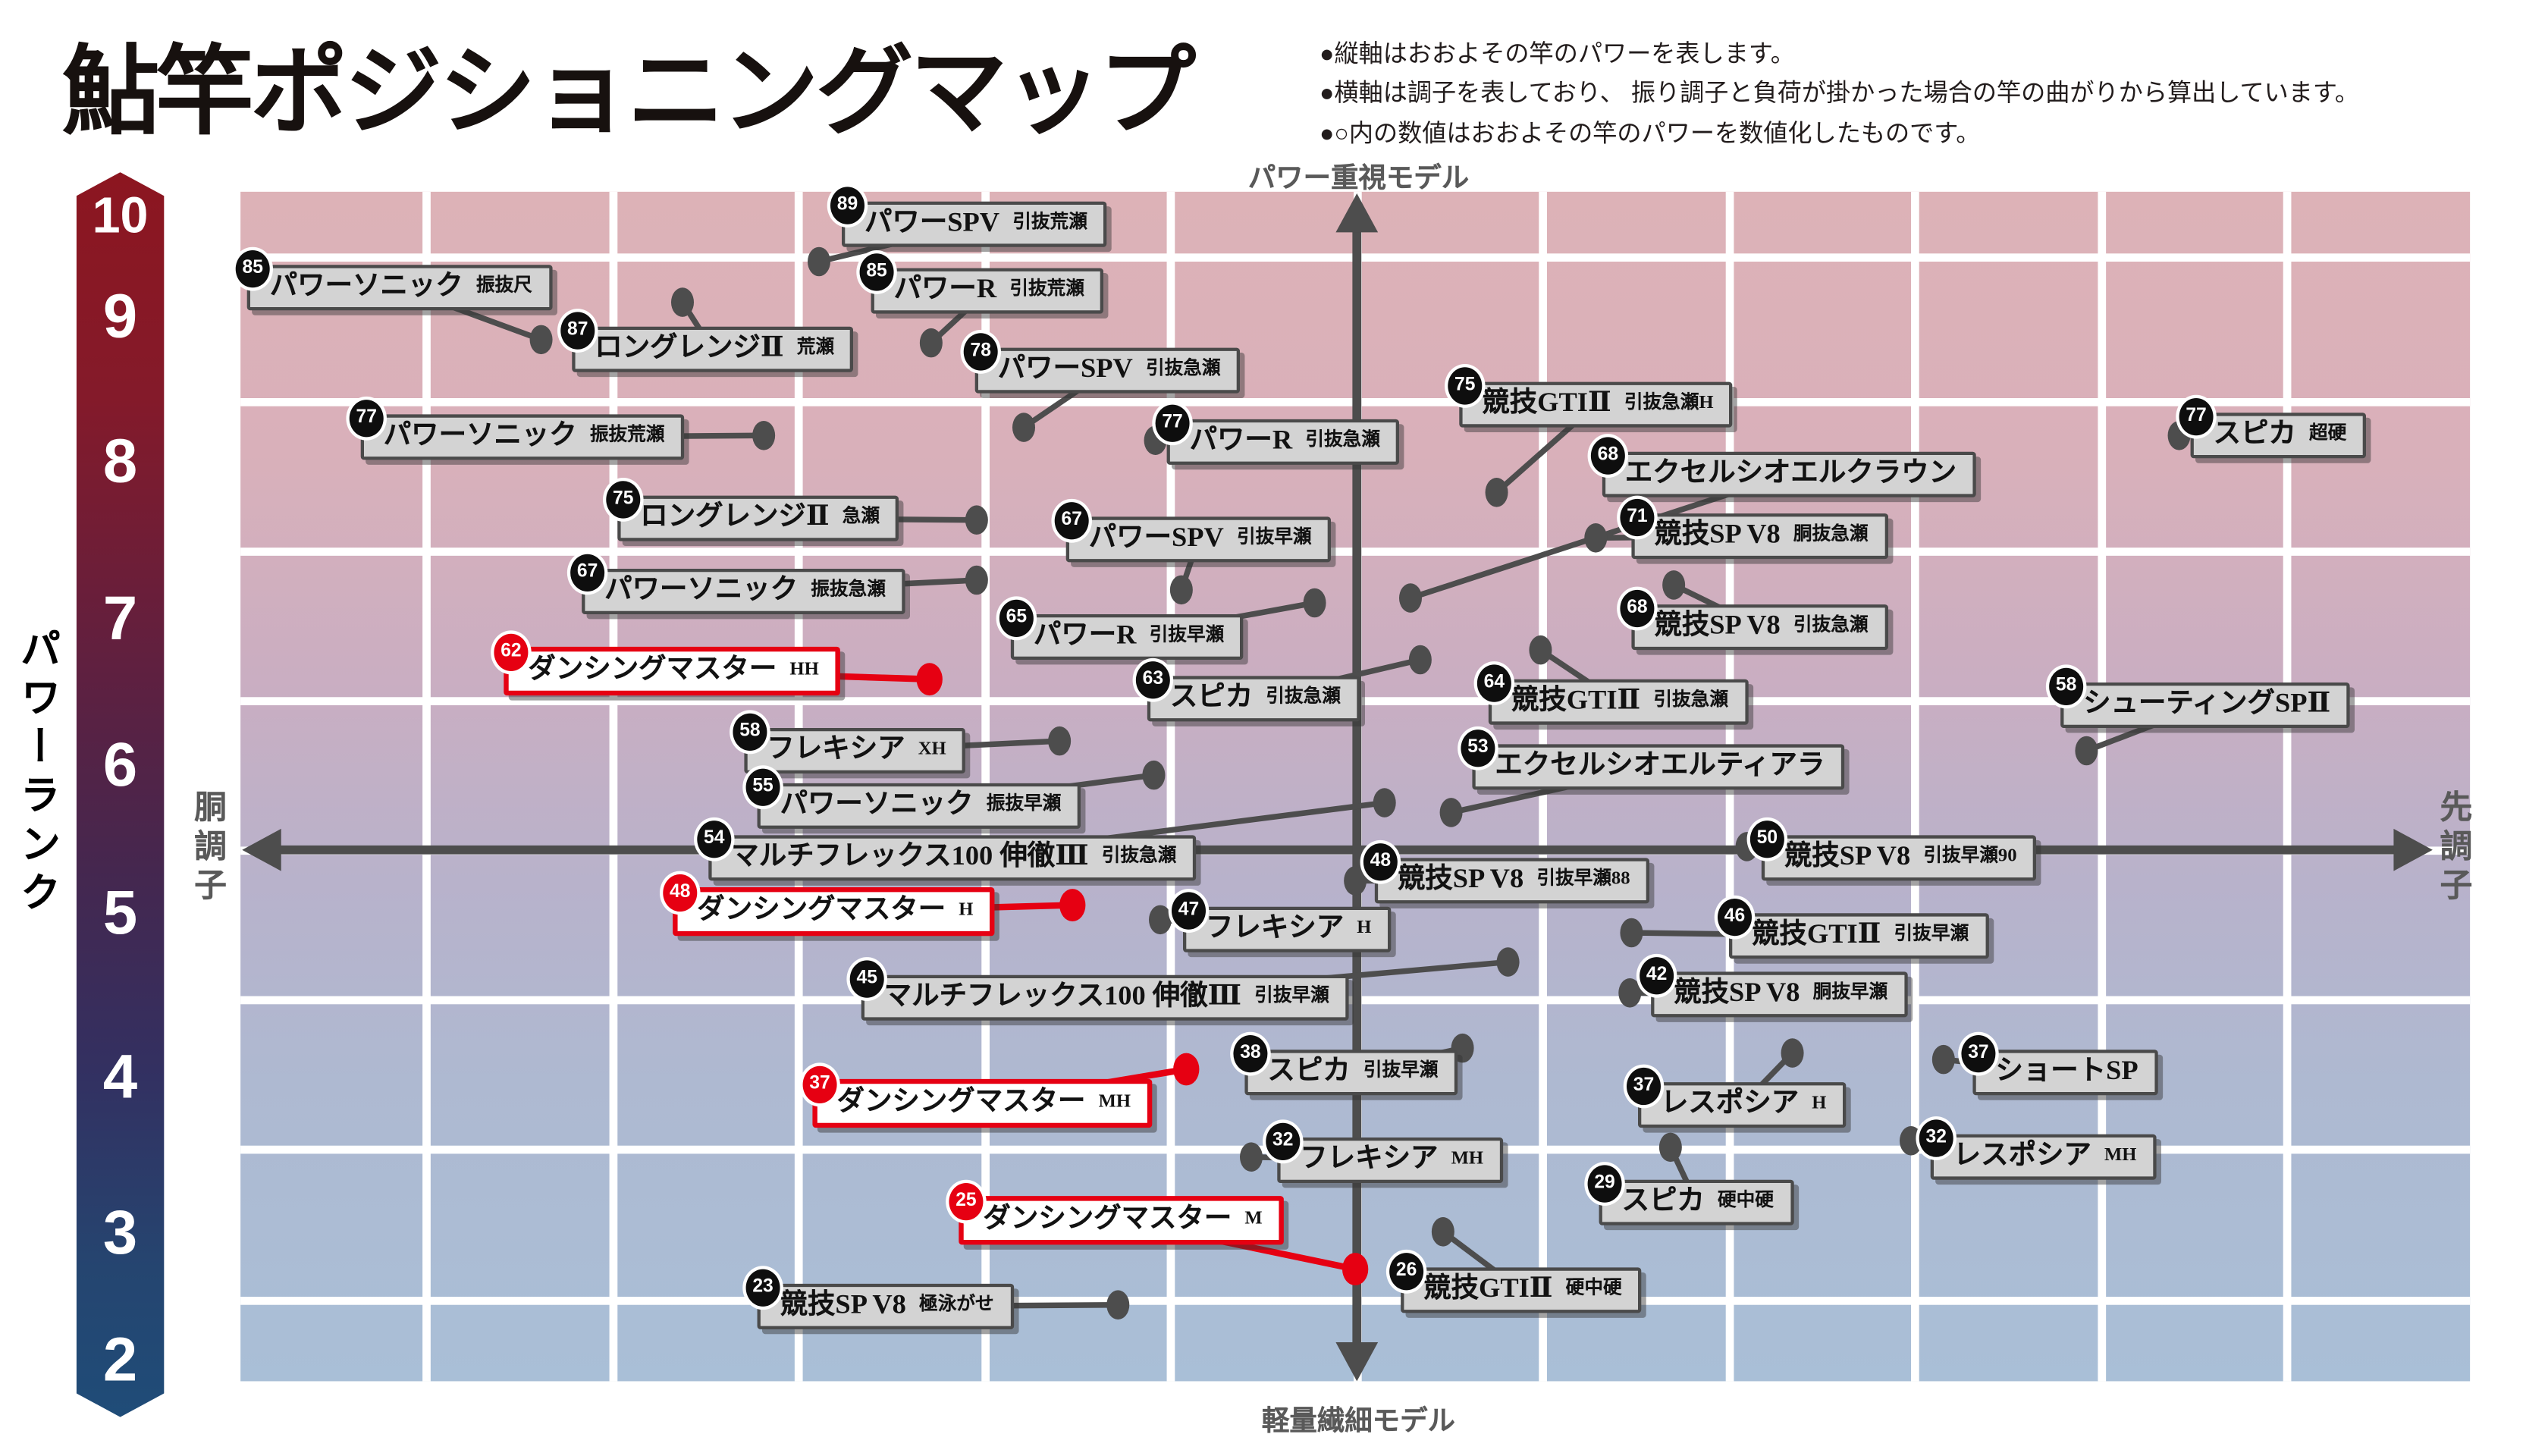 The height and width of the screenshot is (1456, 2548). I want to click on rod-label: 32 レスポシア MH, so click(2036, 1148).